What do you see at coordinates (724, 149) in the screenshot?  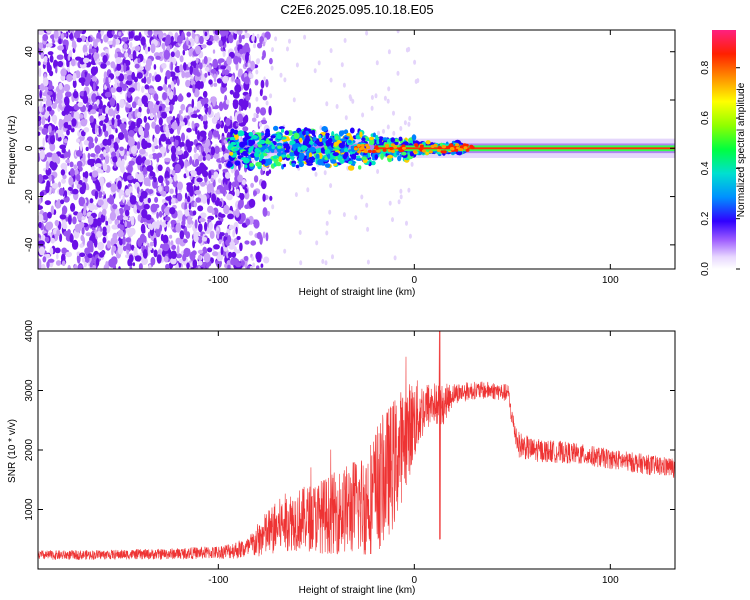 I see `colorbar` at bounding box center [724, 149].